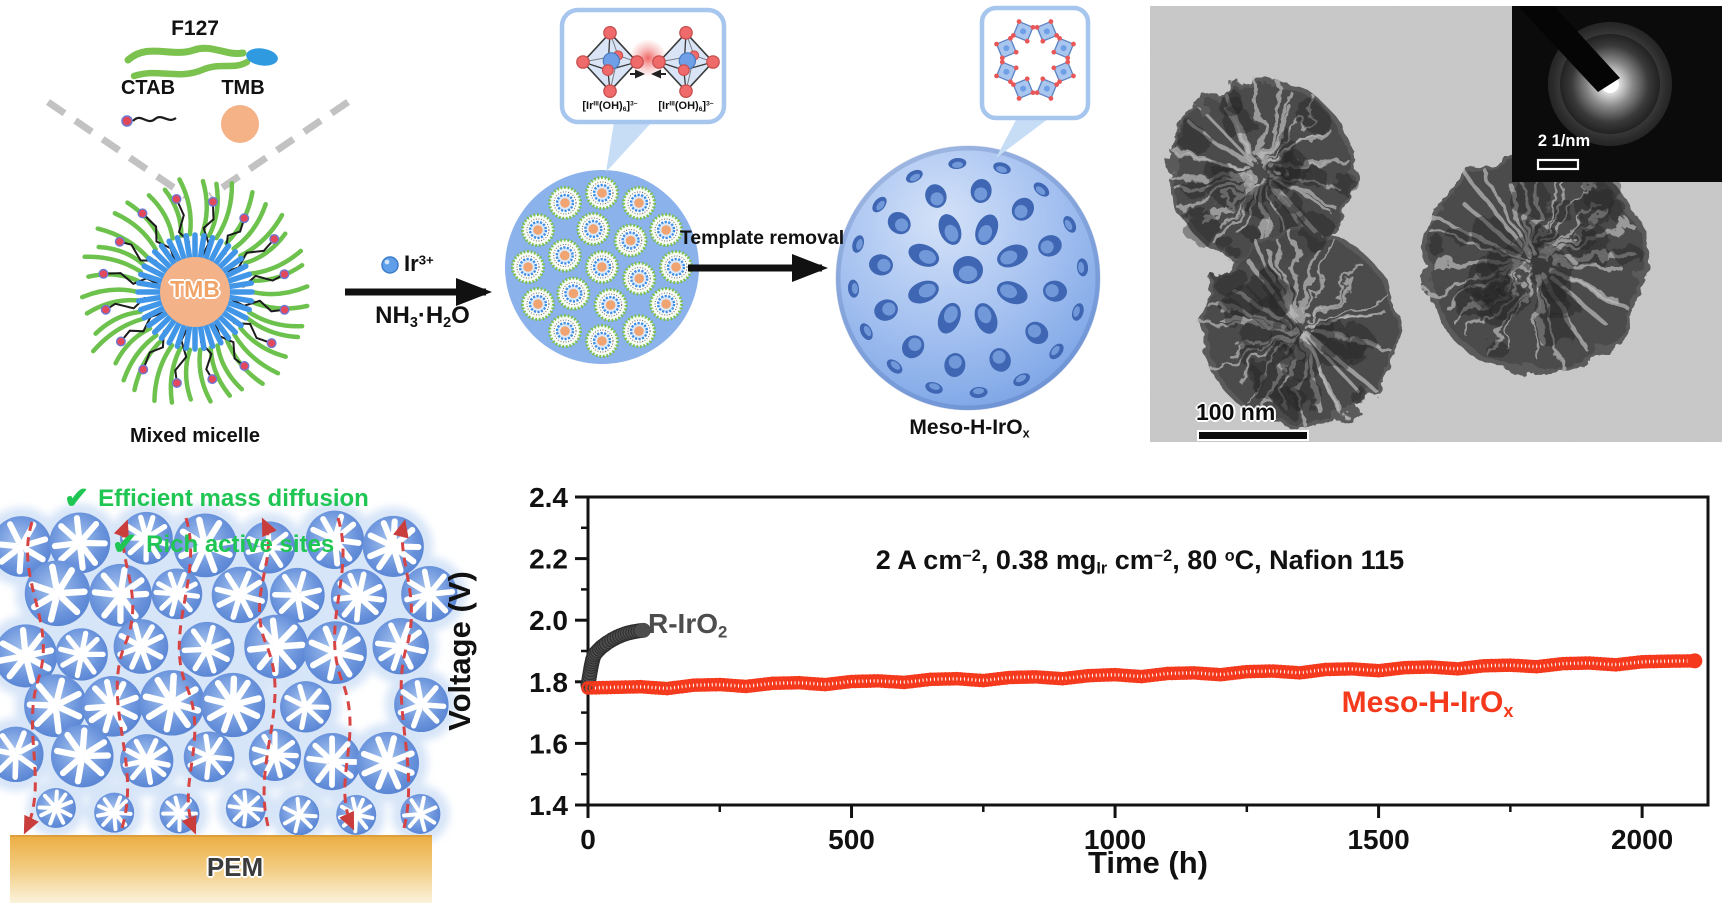 The image size is (1722, 903). Describe the element at coordinates (1427, 704) in the screenshot. I see `series-label-meso-h-irox: Meso-H-IrOx` at that location.